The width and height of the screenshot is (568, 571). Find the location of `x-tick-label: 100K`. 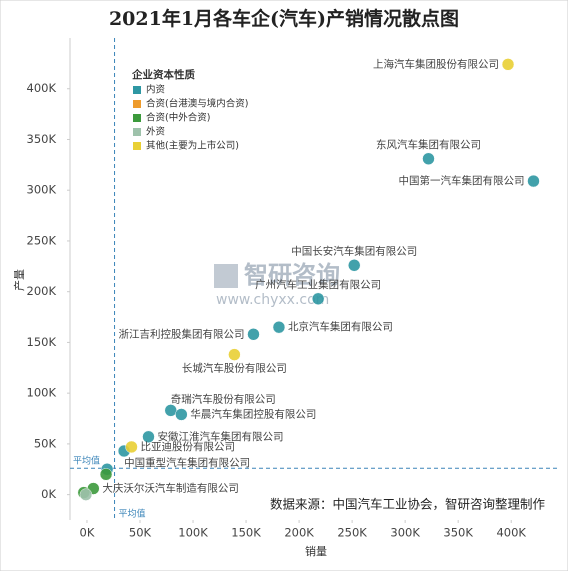

x-tick-label: 100K is located at coordinates (193, 533).